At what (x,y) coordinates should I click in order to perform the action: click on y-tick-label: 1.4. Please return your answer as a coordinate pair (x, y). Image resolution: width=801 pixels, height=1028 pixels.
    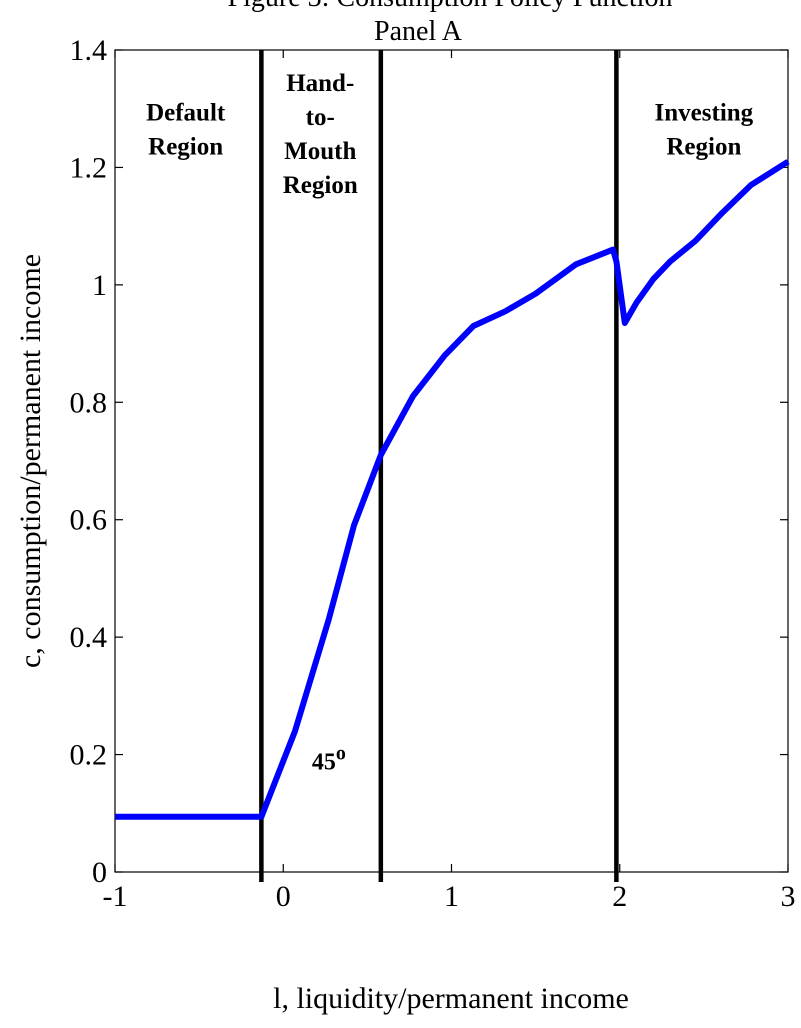
    Looking at the image, I should click on (89, 50).